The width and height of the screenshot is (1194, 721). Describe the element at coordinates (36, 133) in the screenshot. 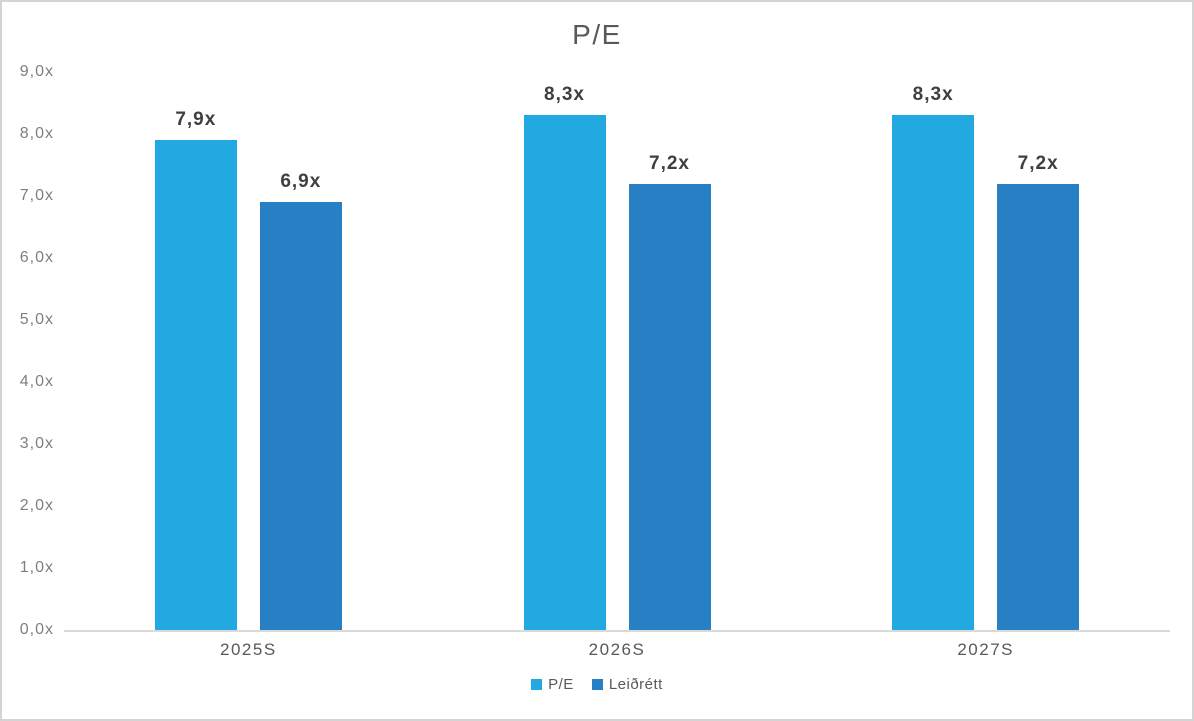

I see `y-tick-label: 8,0x` at that location.